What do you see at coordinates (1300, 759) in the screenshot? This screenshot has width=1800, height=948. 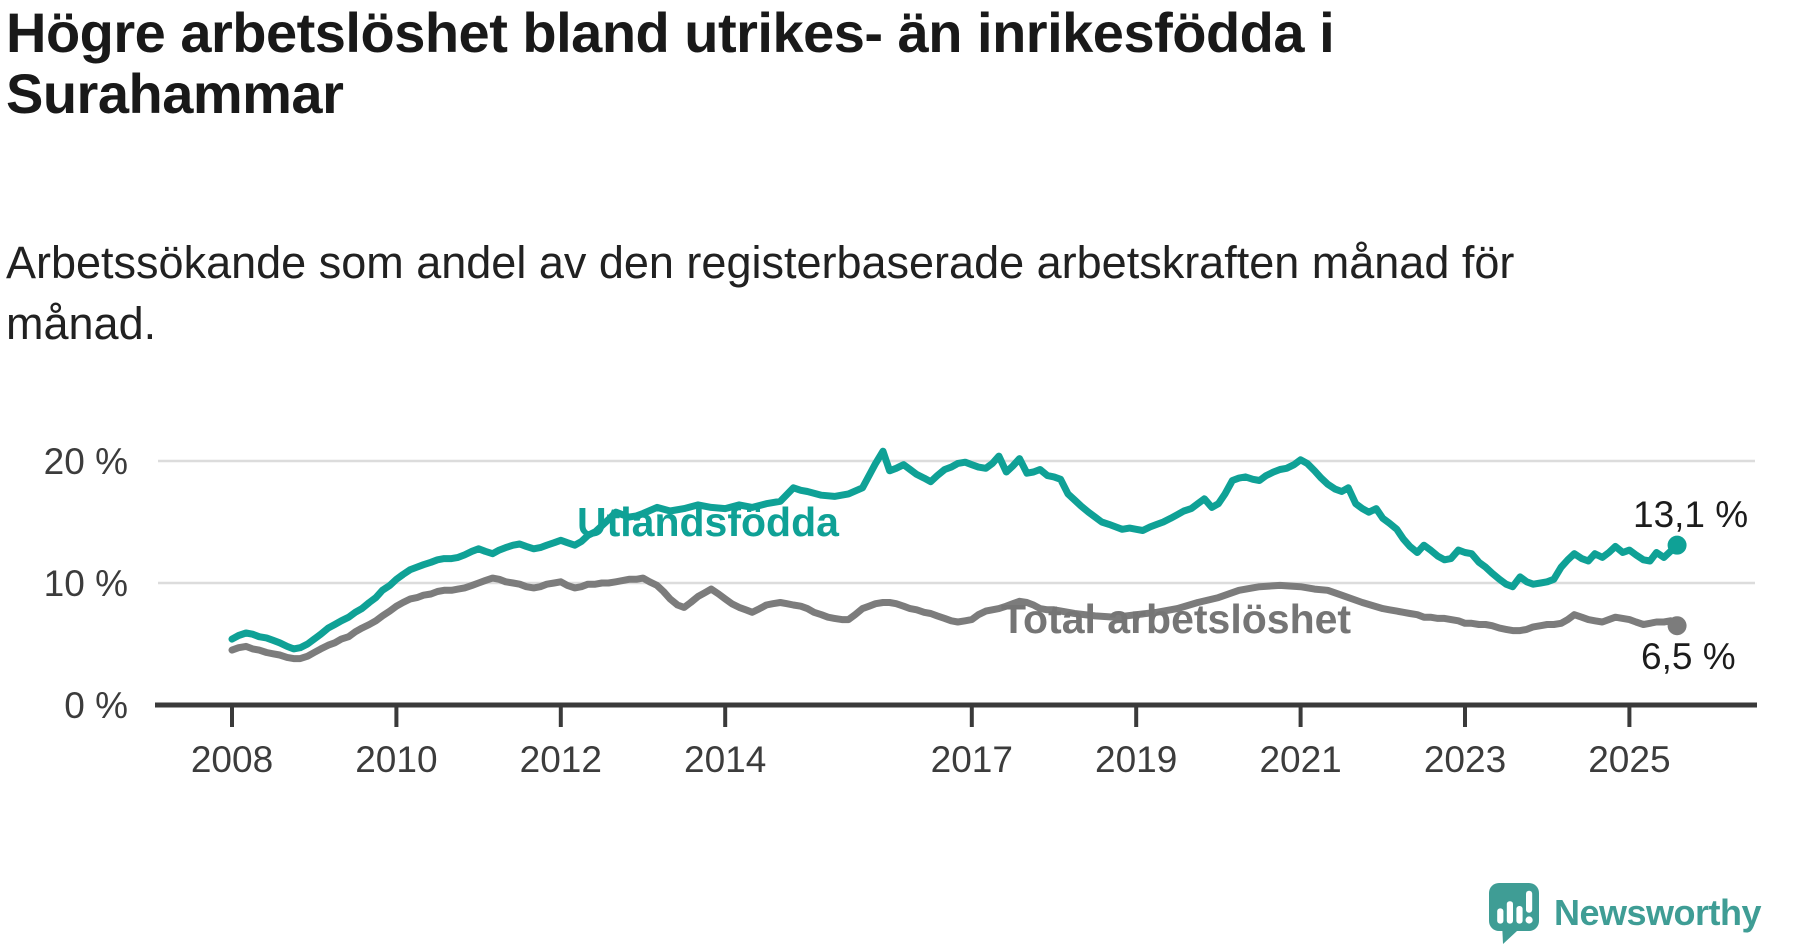 I see `x-tick-label: 2021` at bounding box center [1300, 759].